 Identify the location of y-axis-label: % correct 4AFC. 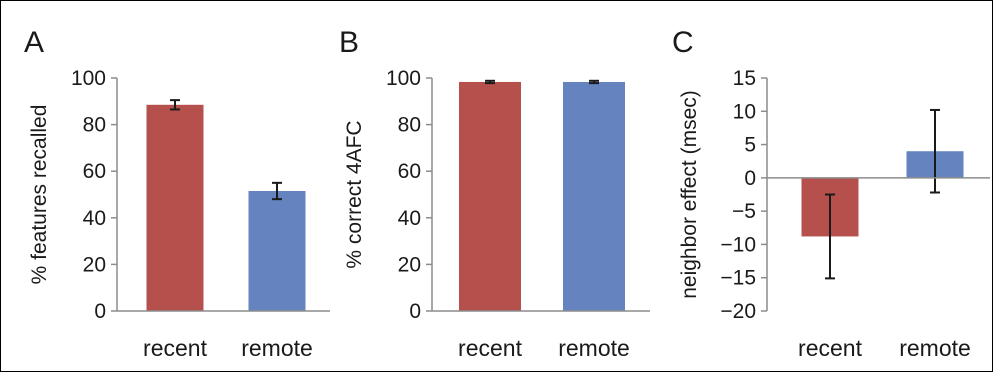
(354, 194).